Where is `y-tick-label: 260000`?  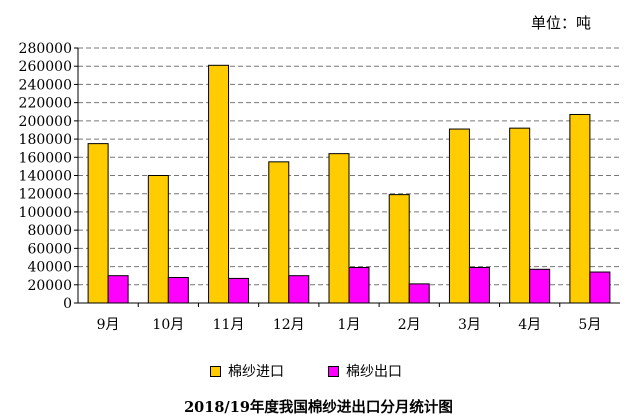 y-tick-label: 260000 is located at coordinates (45, 67).